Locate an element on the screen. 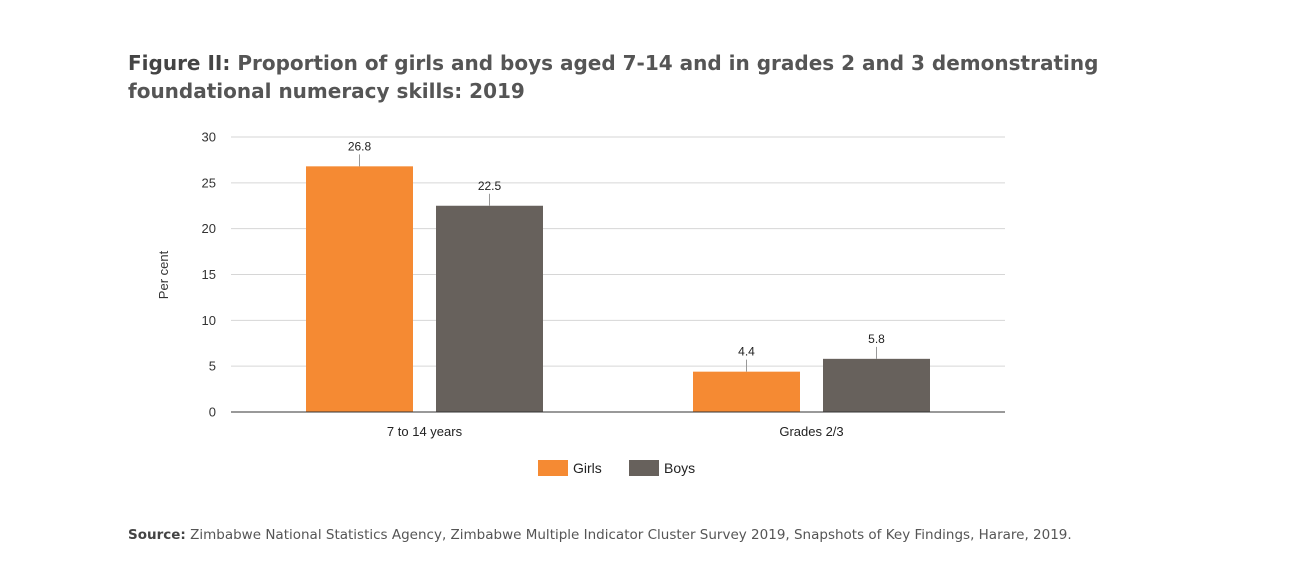  x-tick-label: Grades 2/3 is located at coordinates (811, 431).